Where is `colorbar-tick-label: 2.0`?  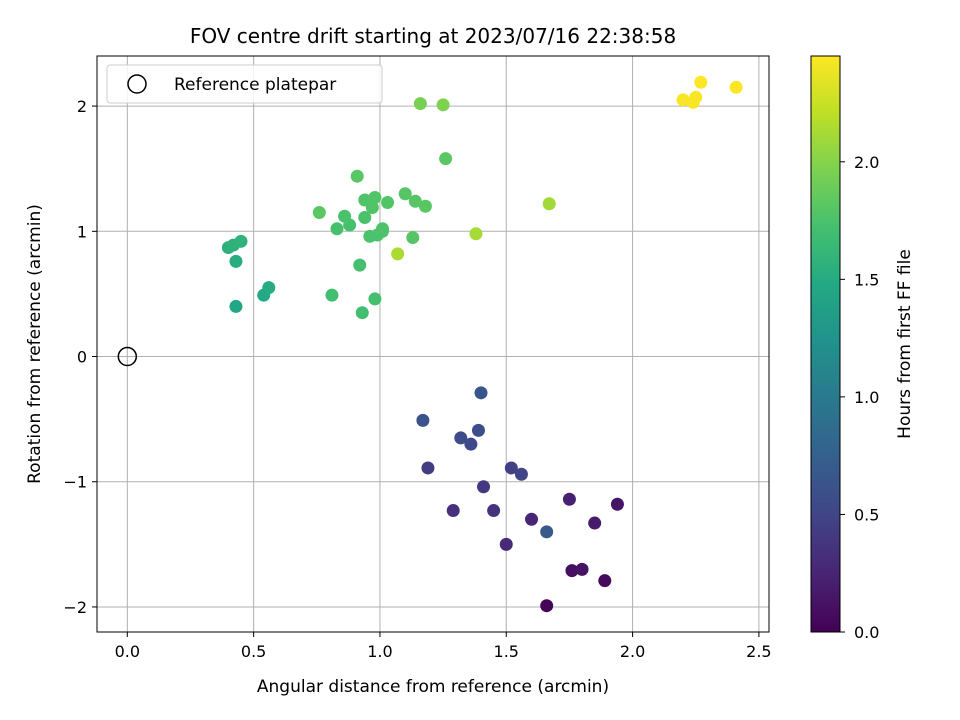
colorbar-tick-label: 2.0 is located at coordinates (866, 162).